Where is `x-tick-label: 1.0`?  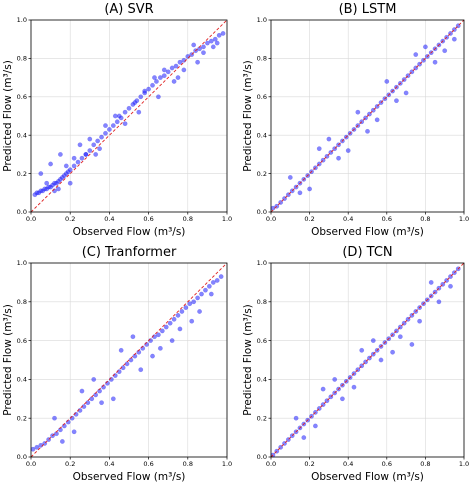
x-tick-label: 1.0 is located at coordinates (464, 464).